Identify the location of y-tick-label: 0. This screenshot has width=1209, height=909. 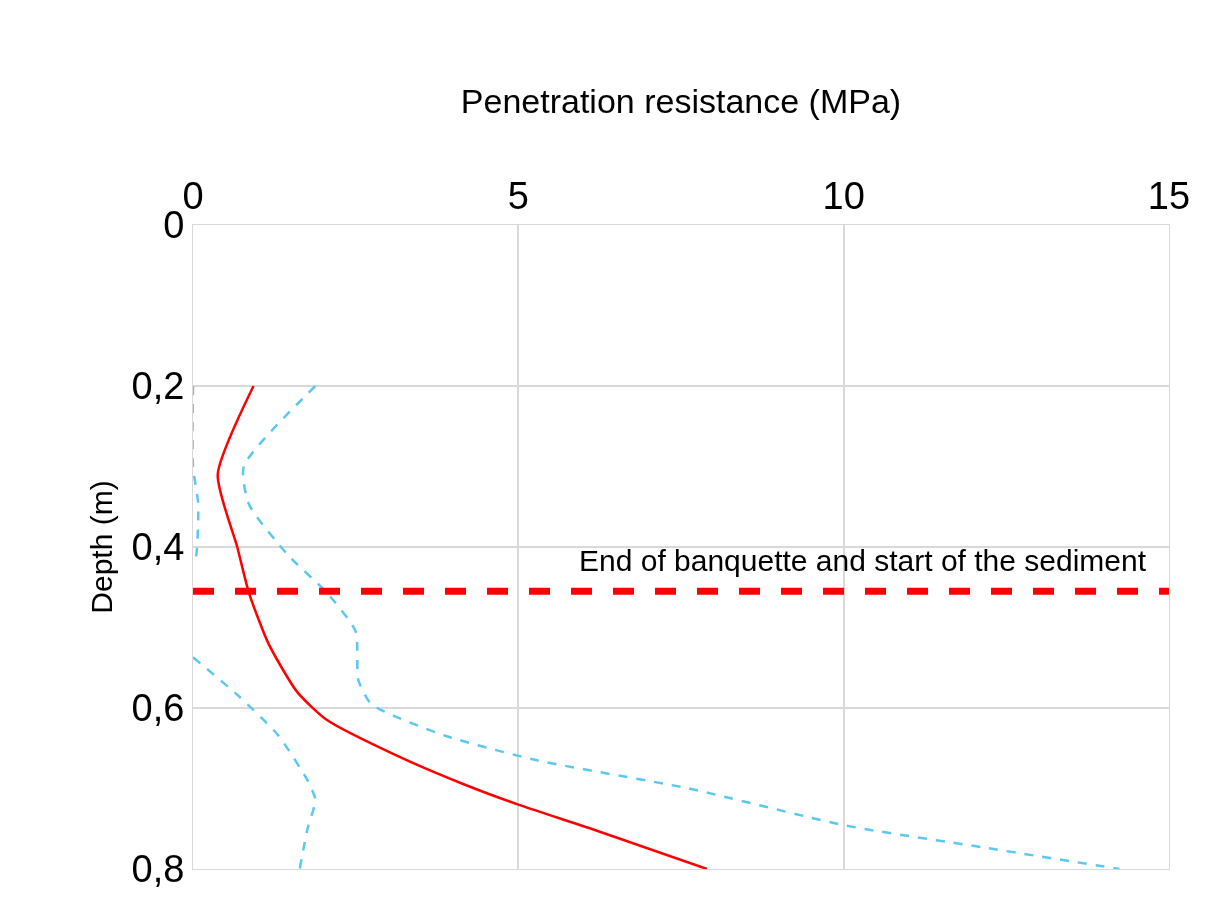
(174, 225).